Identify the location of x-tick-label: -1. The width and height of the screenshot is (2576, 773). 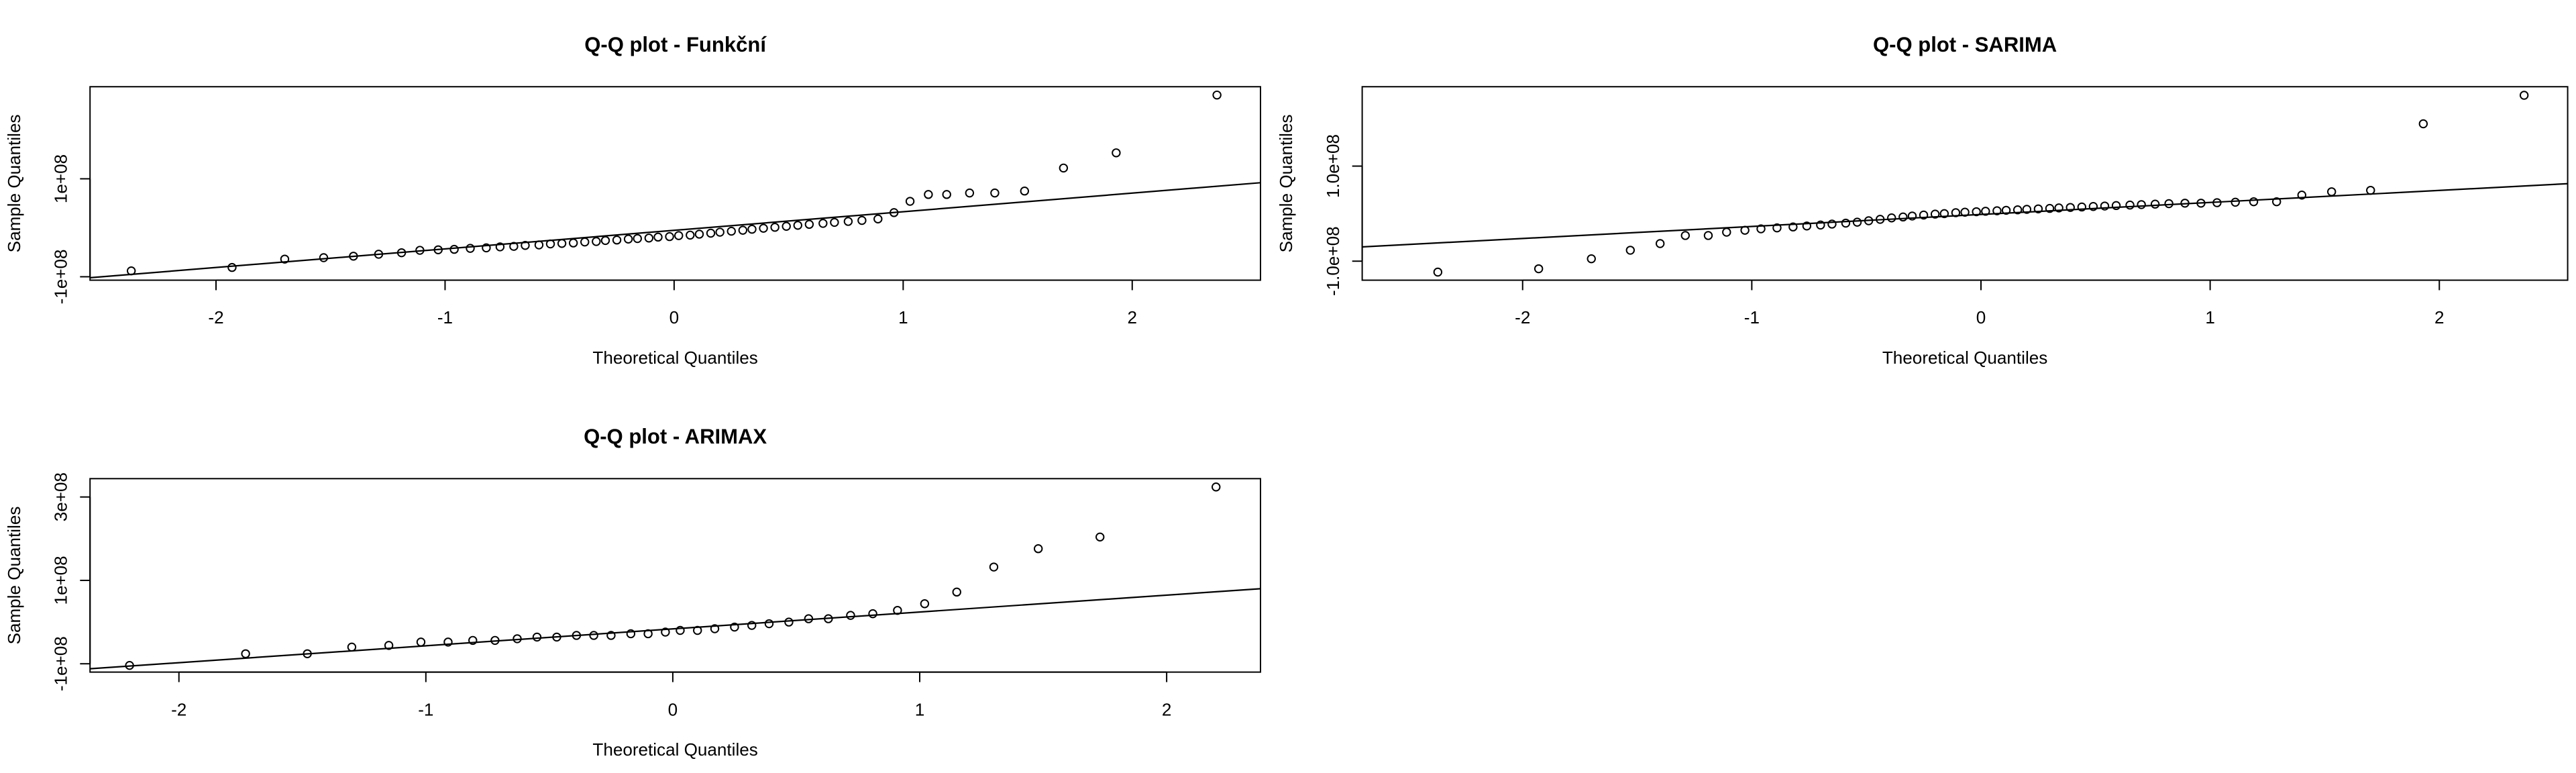
(445, 317).